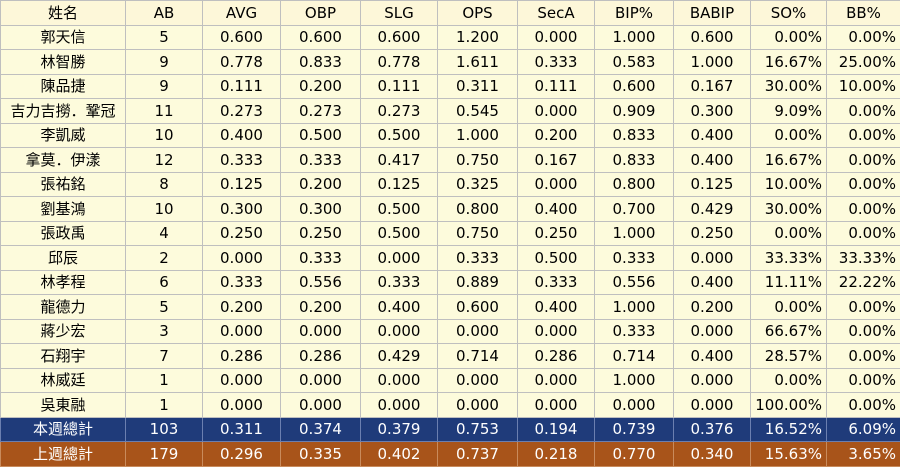  What do you see at coordinates (863, 429) in the screenshot?
I see `cell-bb-pct: 6.09%` at bounding box center [863, 429].